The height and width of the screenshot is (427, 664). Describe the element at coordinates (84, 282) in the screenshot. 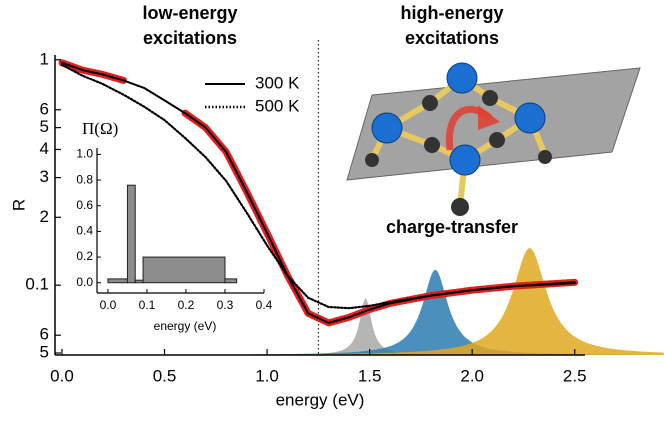

I see `inset-y-tick-label: 0.0` at that location.